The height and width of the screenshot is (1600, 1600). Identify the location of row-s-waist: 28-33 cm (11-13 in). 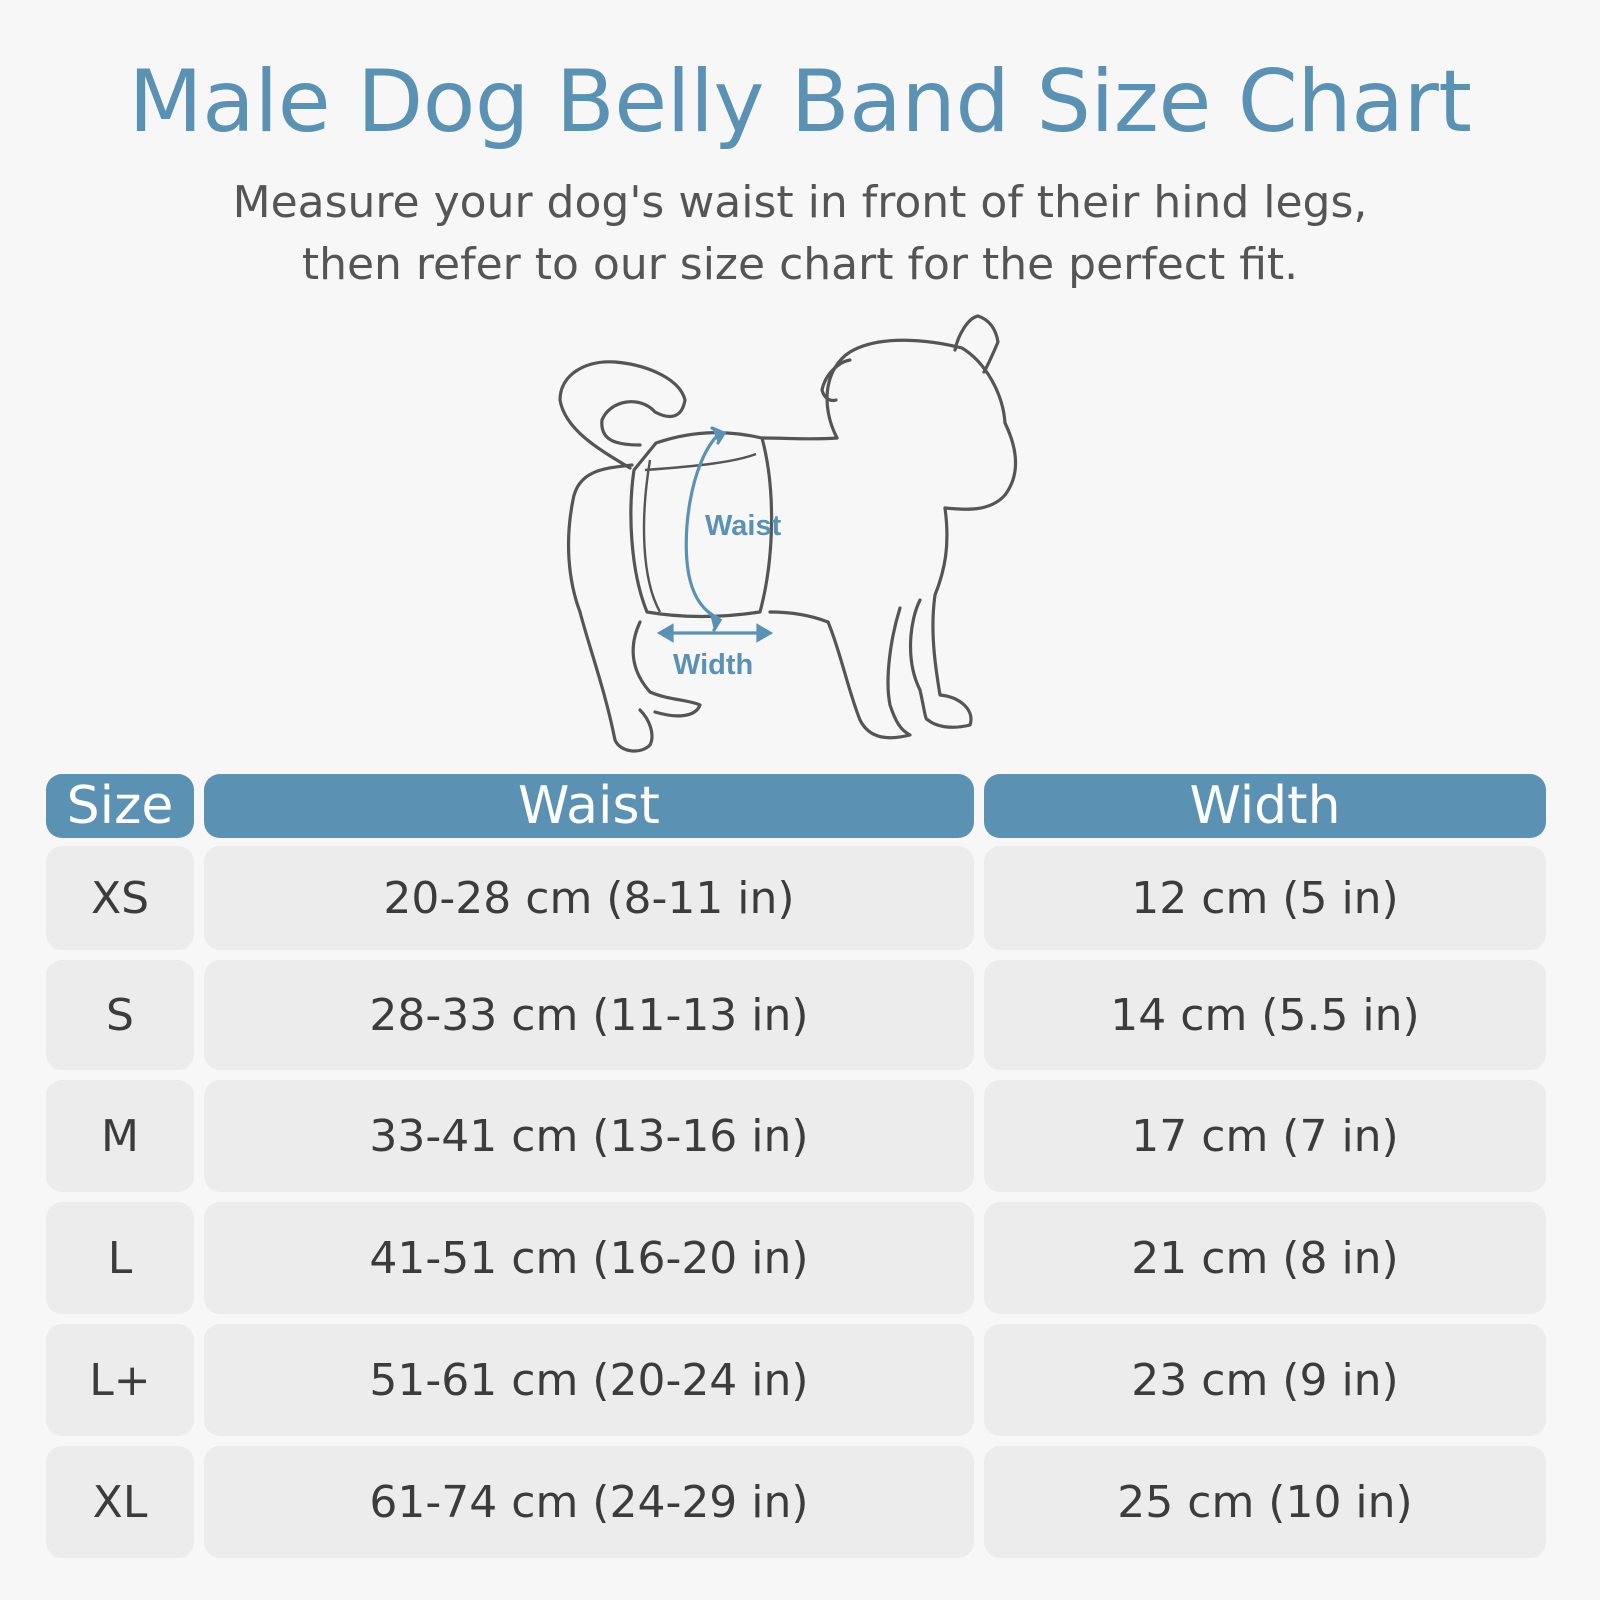
(589, 1015).